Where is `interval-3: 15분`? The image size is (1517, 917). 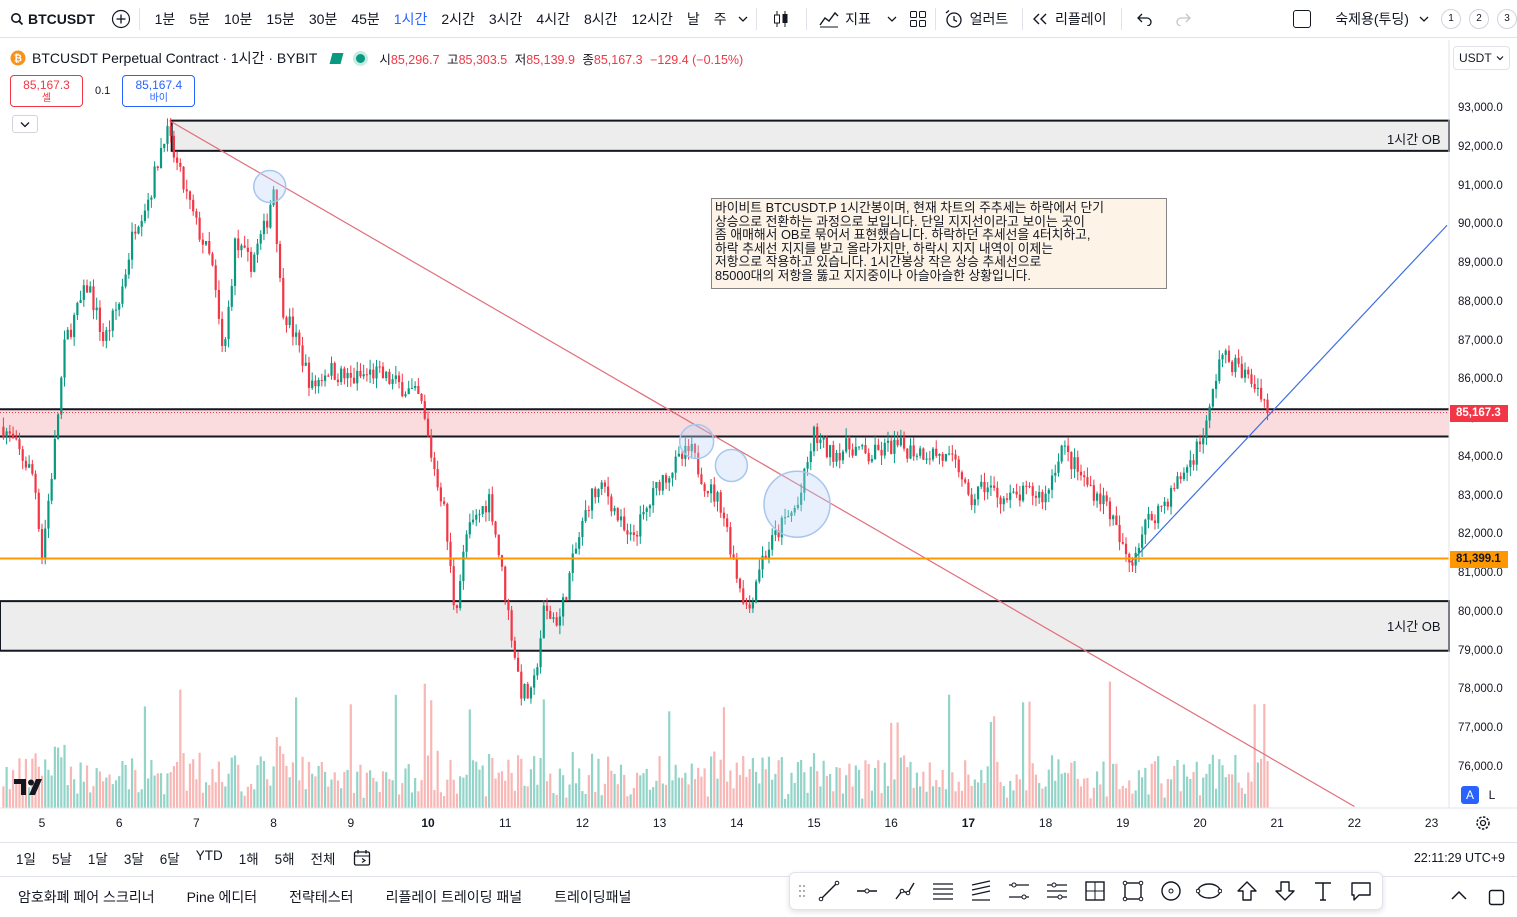 interval-3: 15분 is located at coordinates (280, 18).